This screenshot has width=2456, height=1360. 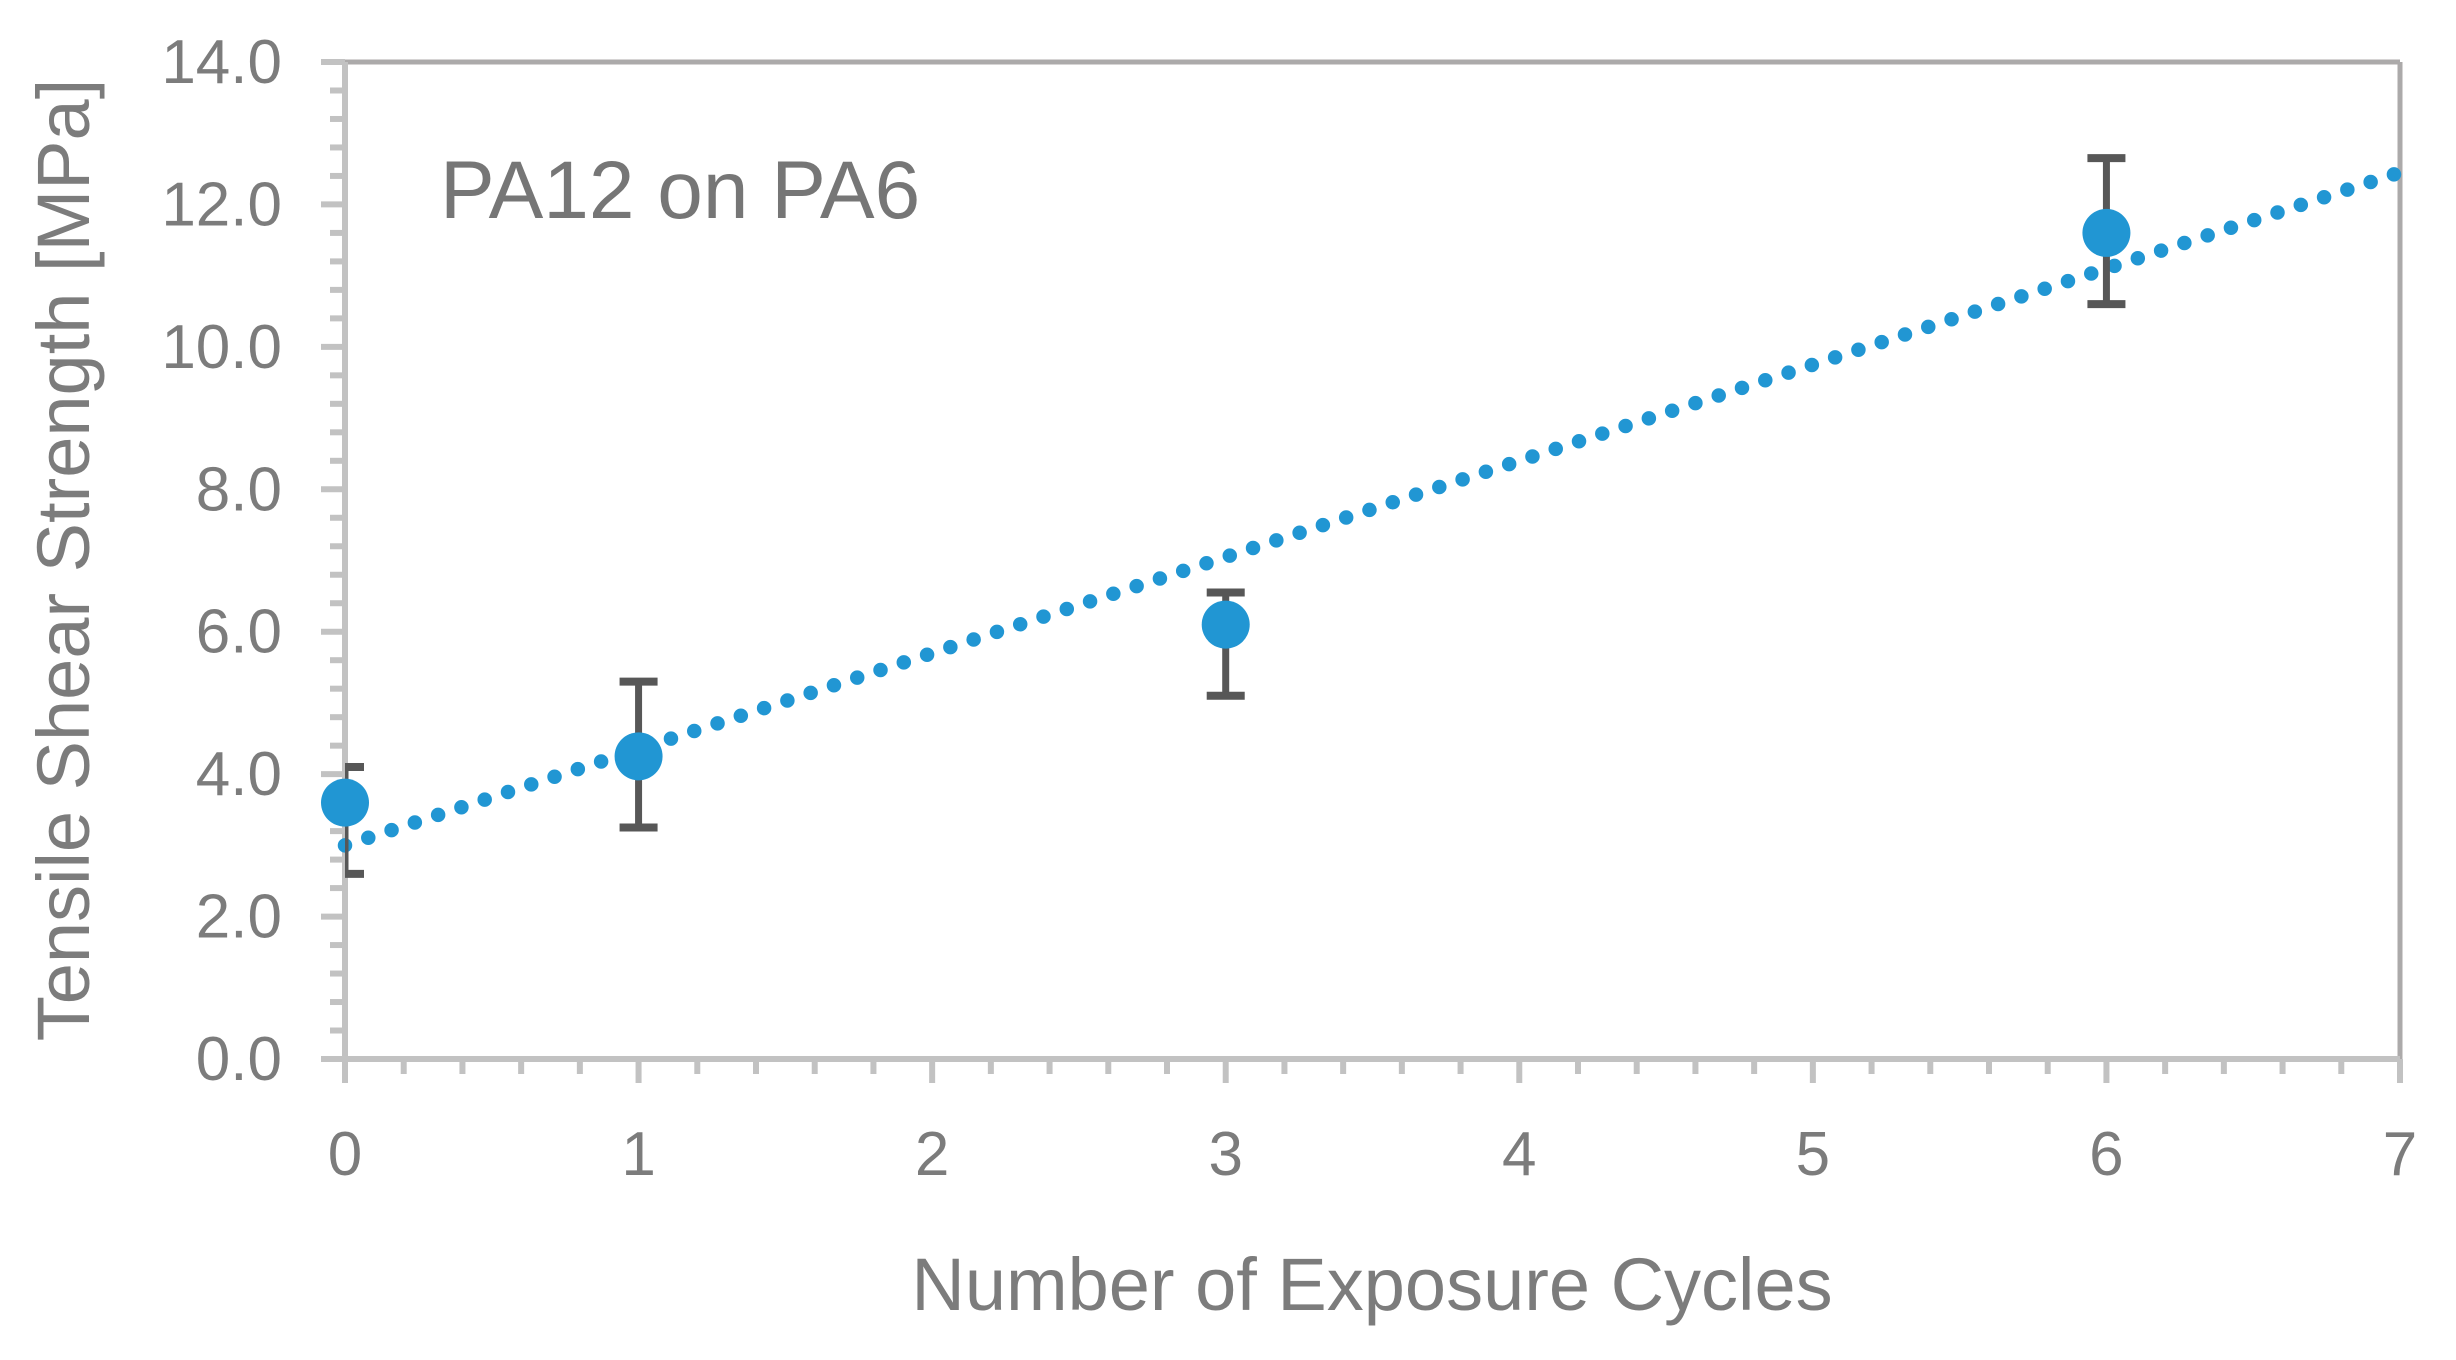 I want to click on series-annotation: PA12 on PA6, so click(x=680, y=190).